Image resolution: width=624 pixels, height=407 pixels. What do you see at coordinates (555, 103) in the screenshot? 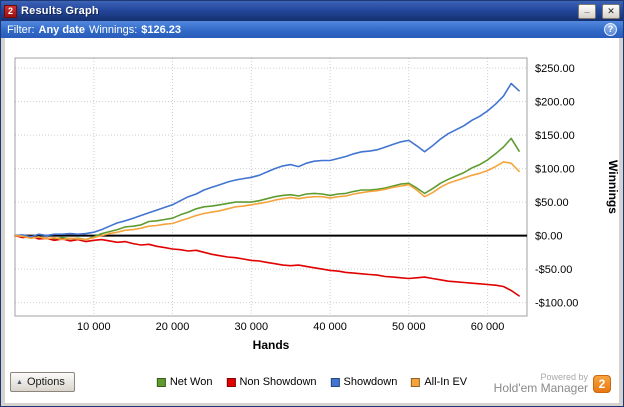
I see `svg-text: $200.00` at bounding box center [555, 103].